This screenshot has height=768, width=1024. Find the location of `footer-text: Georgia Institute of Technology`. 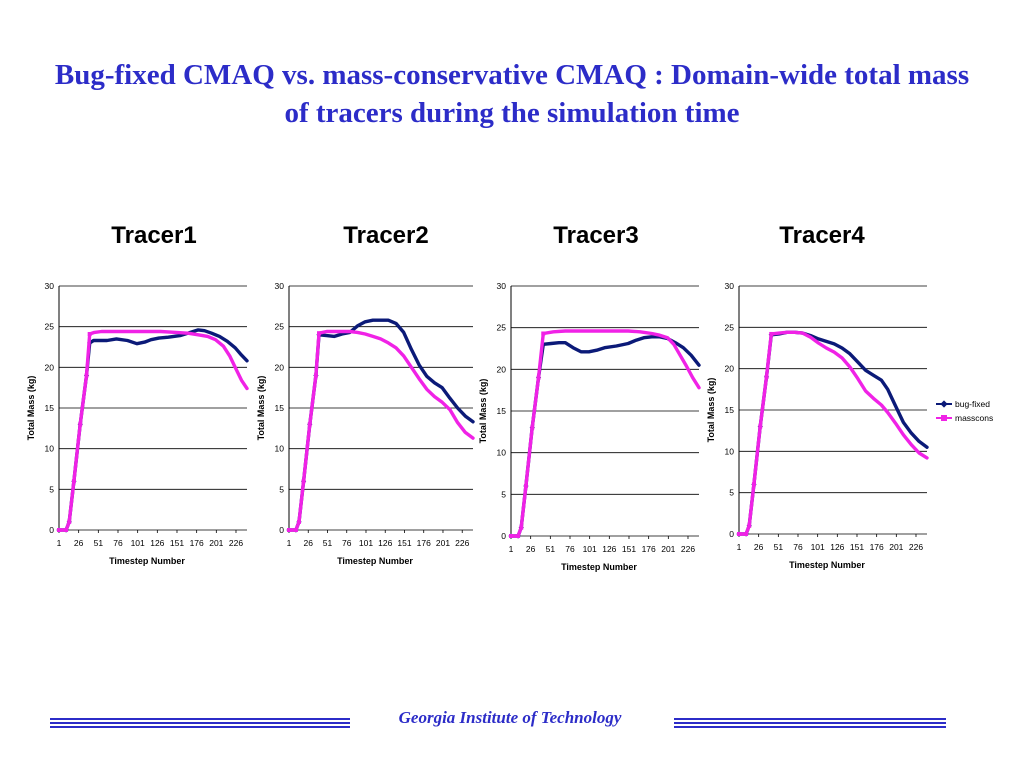

footer-text: Georgia Institute of Technology is located at coordinates (510, 717).